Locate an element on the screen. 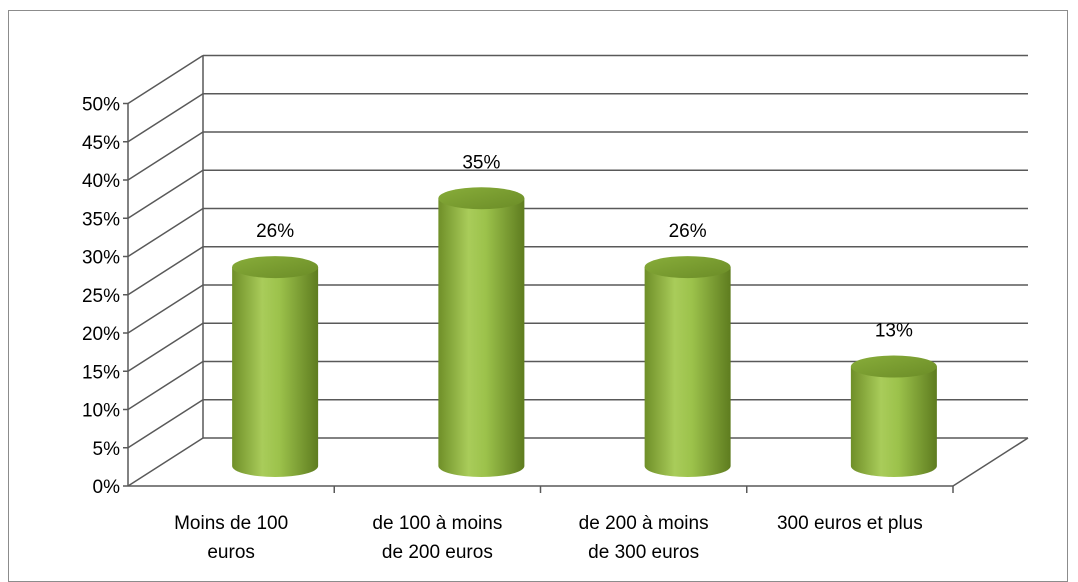  y-tick-label: 35% is located at coordinates (101, 219).